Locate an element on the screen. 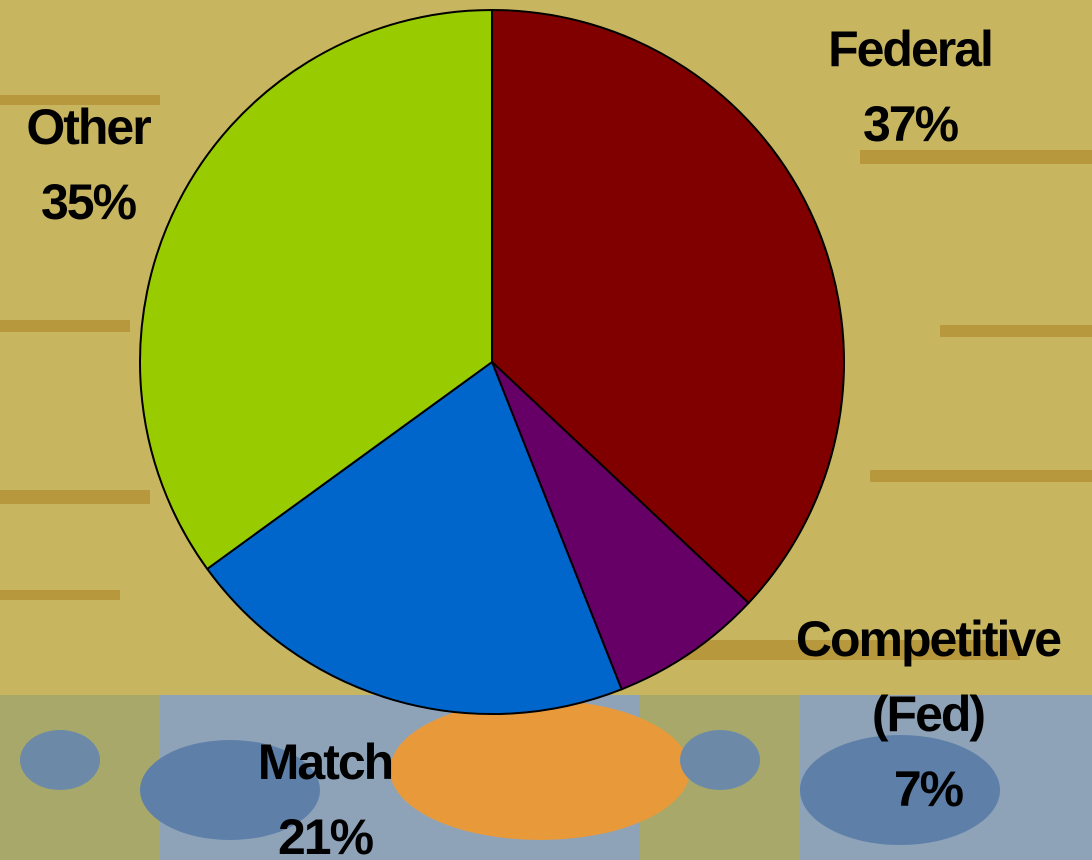  pie-slice is located at coordinates (621, 526).